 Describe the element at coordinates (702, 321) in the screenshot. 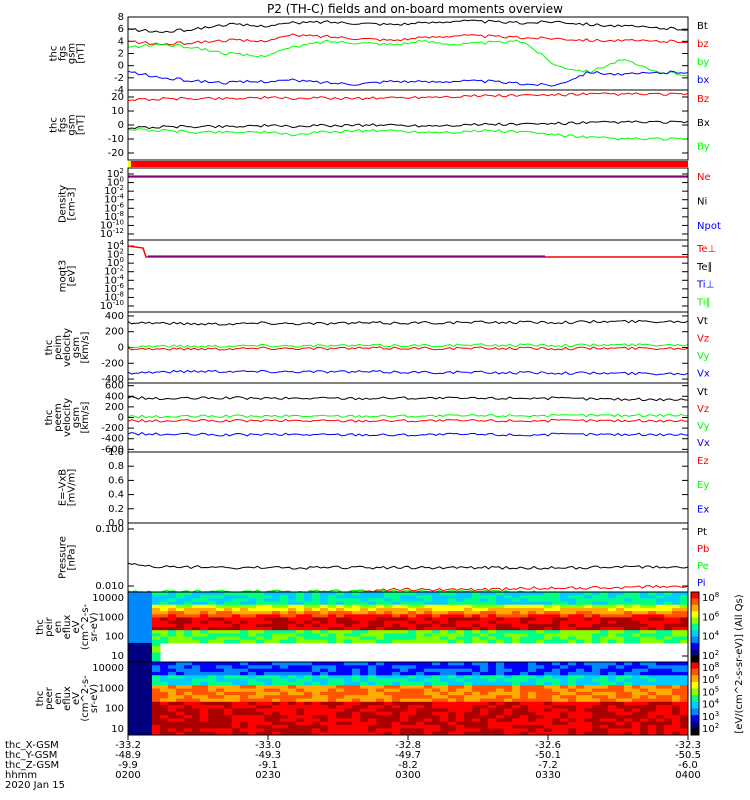

I see `legend-Vt: Vt` at that location.